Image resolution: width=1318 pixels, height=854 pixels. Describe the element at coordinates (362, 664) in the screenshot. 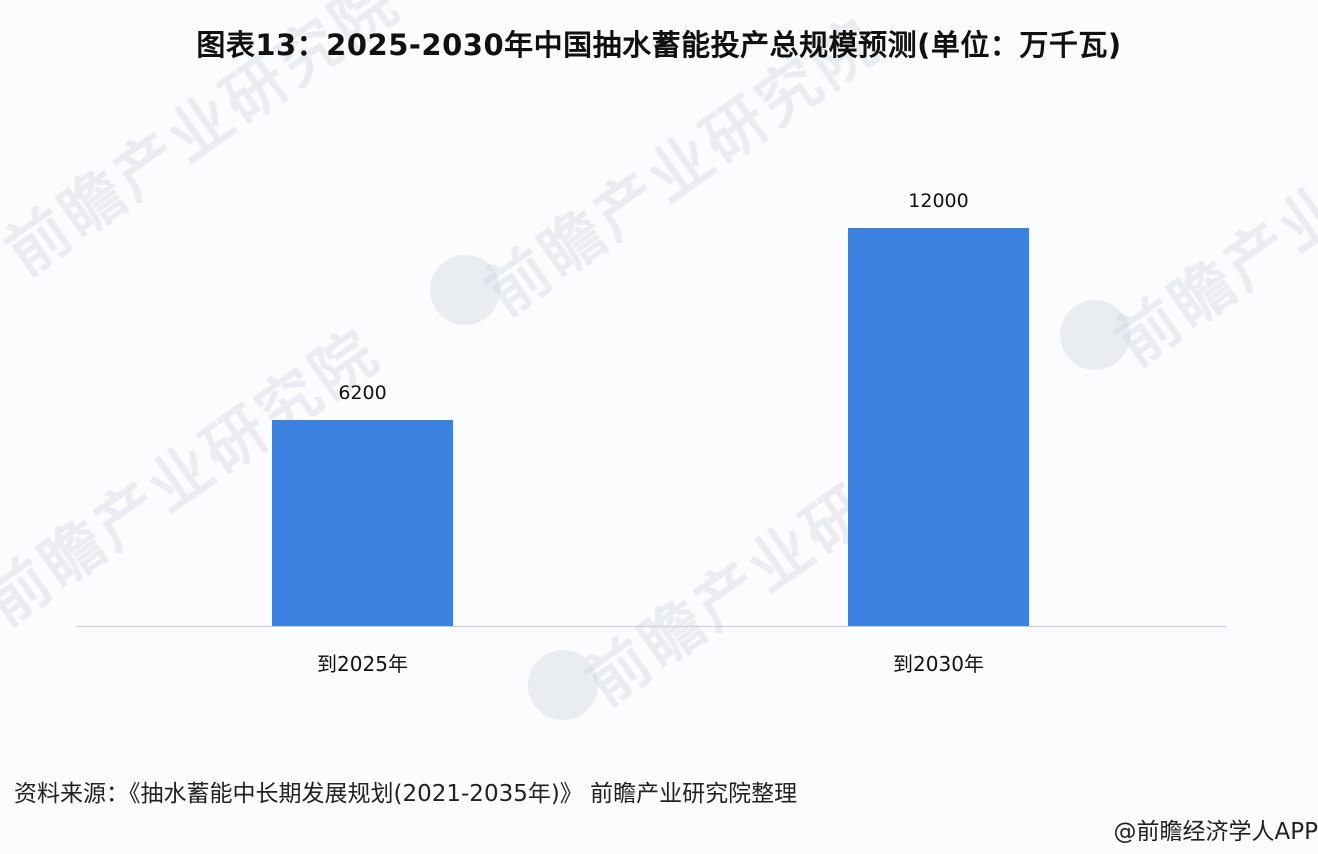

I see `x-tick-label: 到2025年` at that location.